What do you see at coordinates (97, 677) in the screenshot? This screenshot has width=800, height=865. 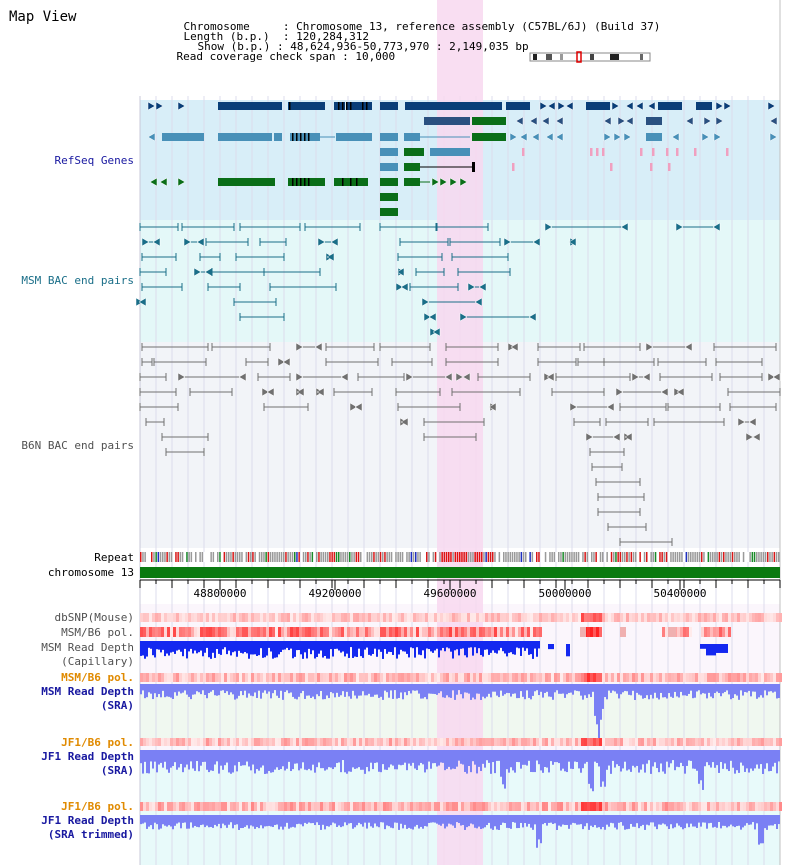 I see `msm-pol-sra-label: MSM/B6 pol.` at bounding box center [97, 677].